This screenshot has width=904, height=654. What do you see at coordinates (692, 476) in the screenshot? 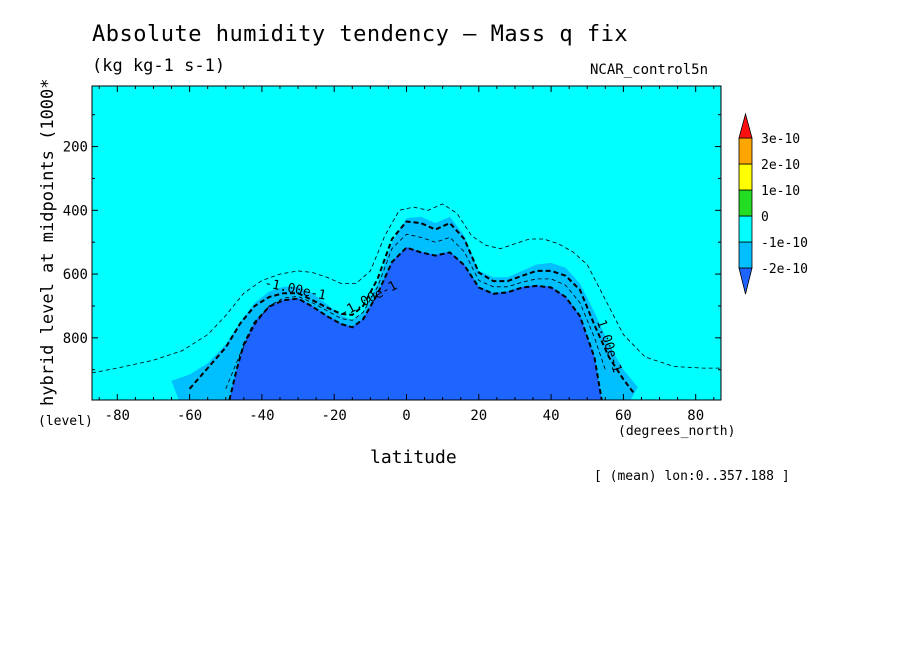
I see `averaging-footnote: [ (mean) lon:0..357.188 ]` at bounding box center [692, 476].